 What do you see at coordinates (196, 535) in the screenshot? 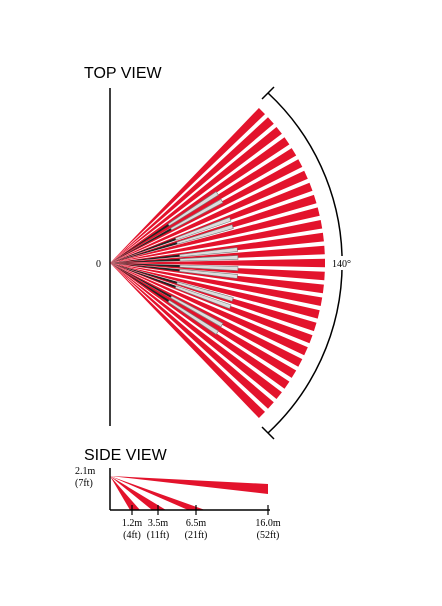
I see `distance-label: (21ft)` at bounding box center [196, 535].